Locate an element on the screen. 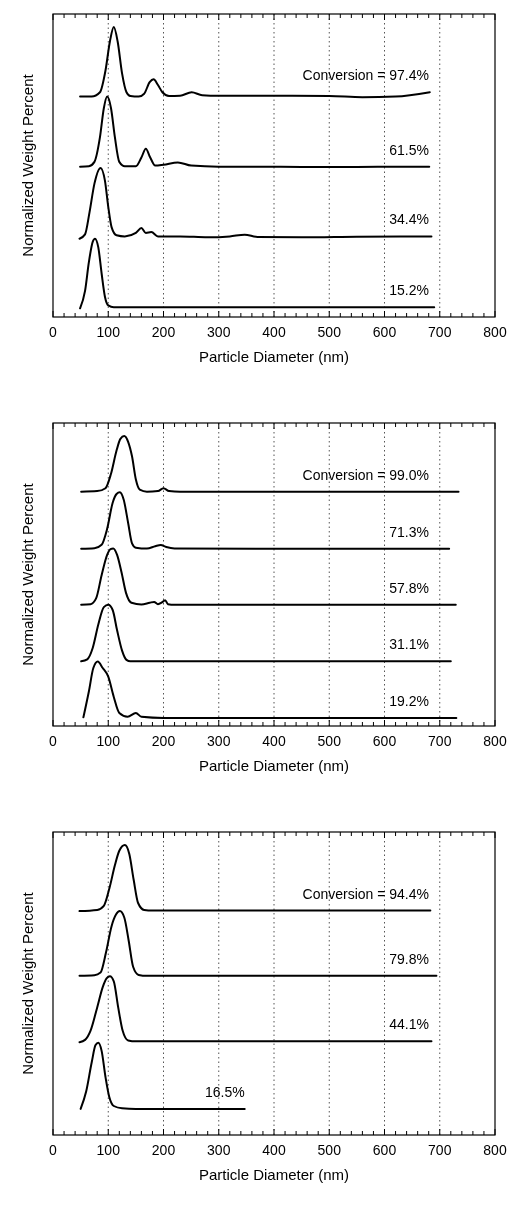  series-label: Conversion = 99.0% is located at coordinates (365, 474).